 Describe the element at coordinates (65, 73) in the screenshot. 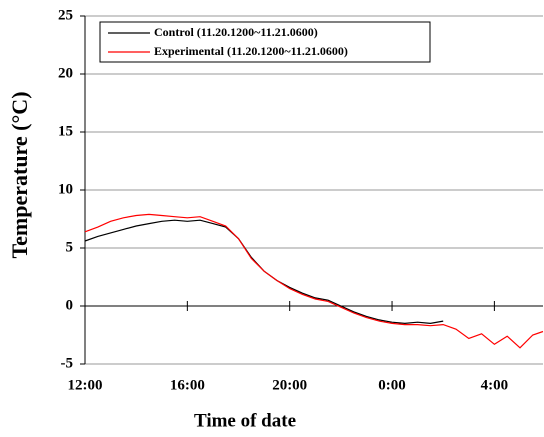

I see `y-tick-label: 20` at that location.